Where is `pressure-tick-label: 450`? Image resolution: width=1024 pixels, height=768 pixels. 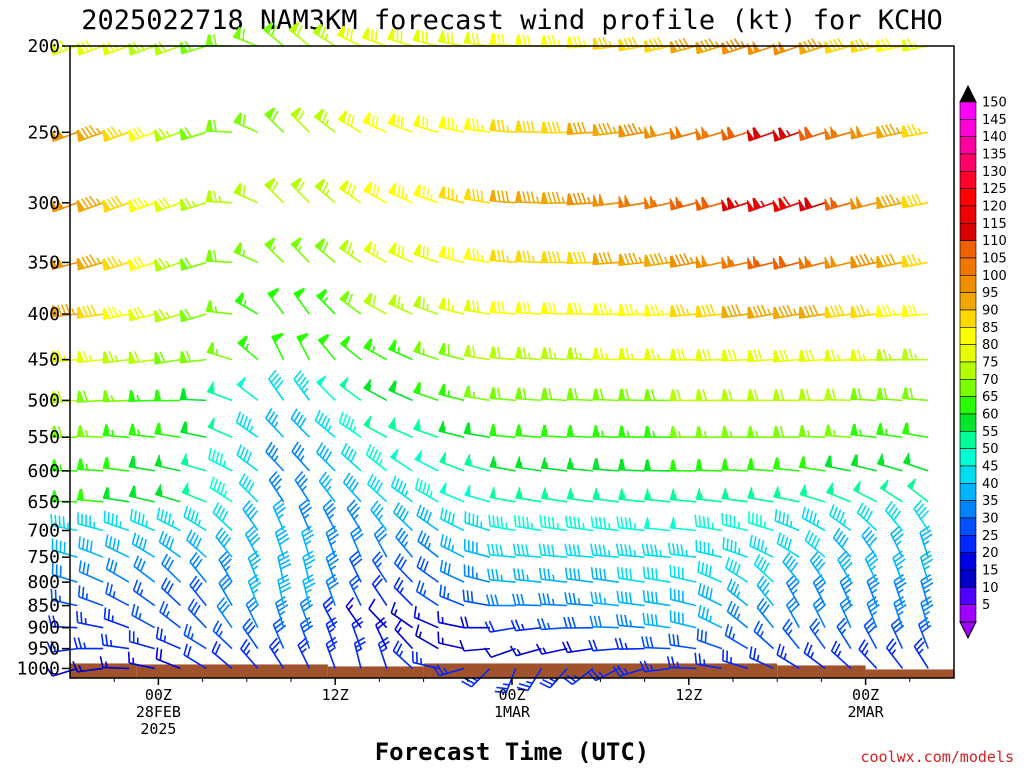
pressure-tick-label: 450 is located at coordinates (43, 360).